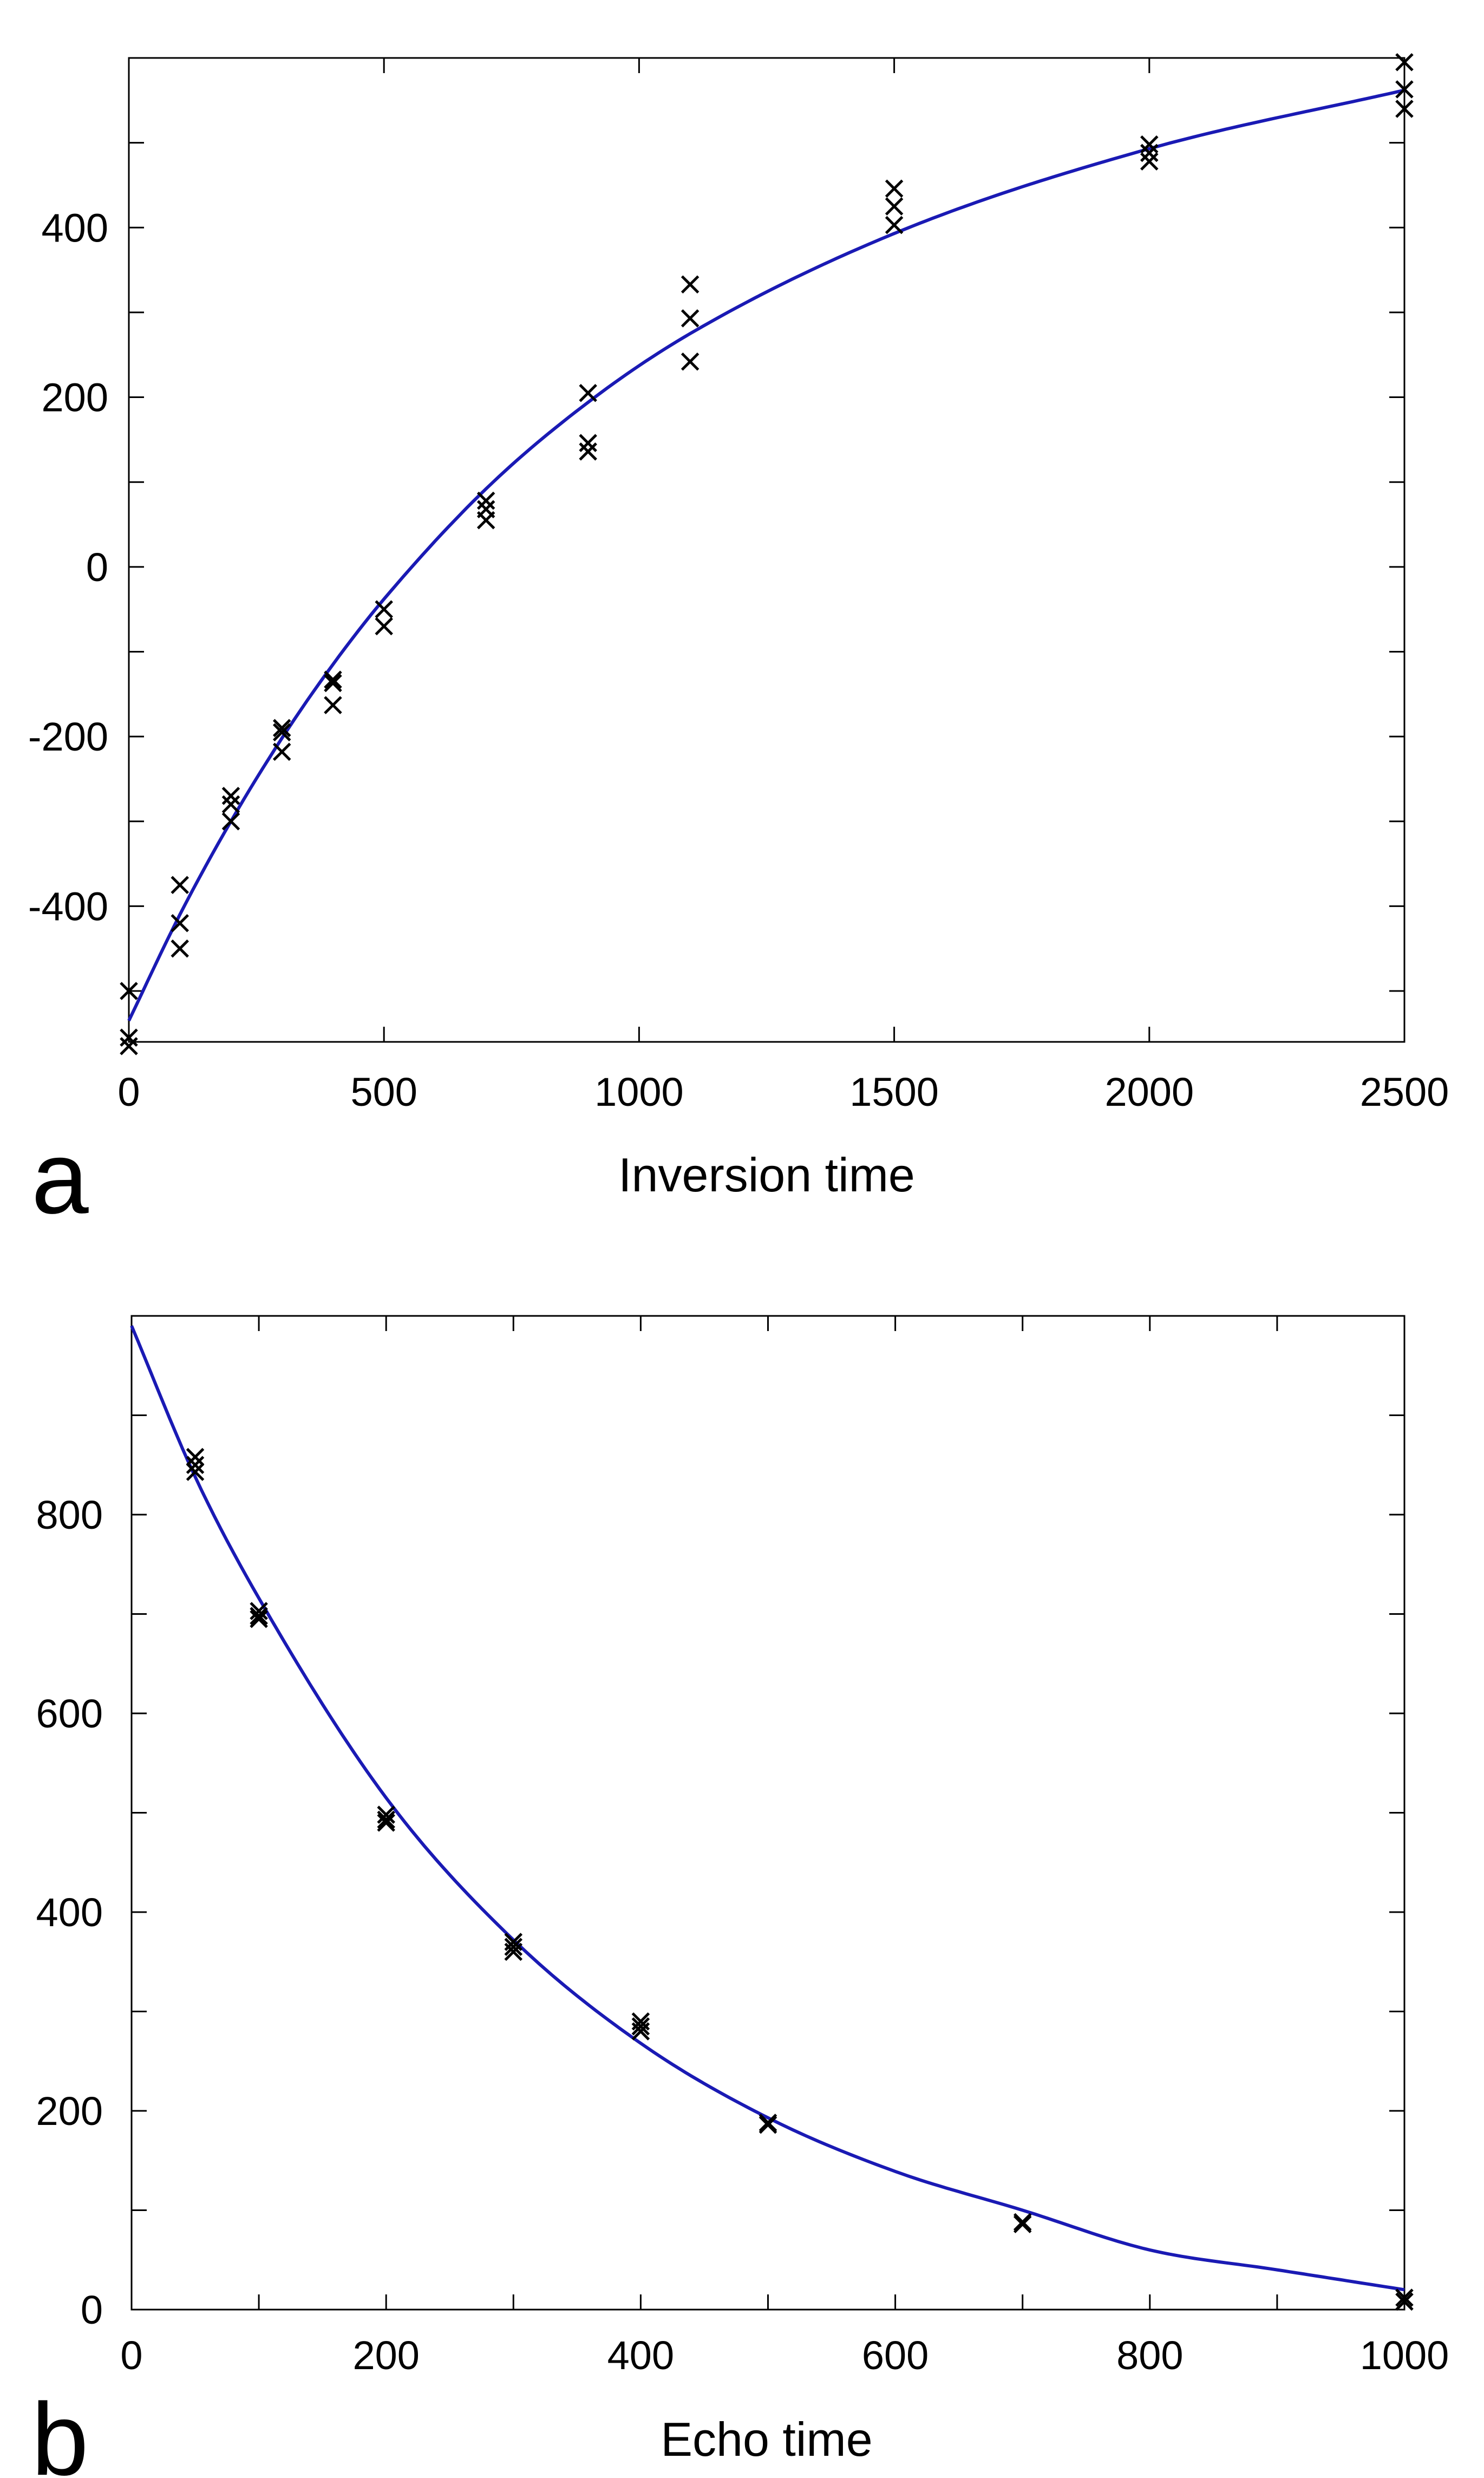  What do you see at coordinates (766, 1175) in the screenshot?
I see `x-axis-label: Inversion time` at bounding box center [766, 1175].